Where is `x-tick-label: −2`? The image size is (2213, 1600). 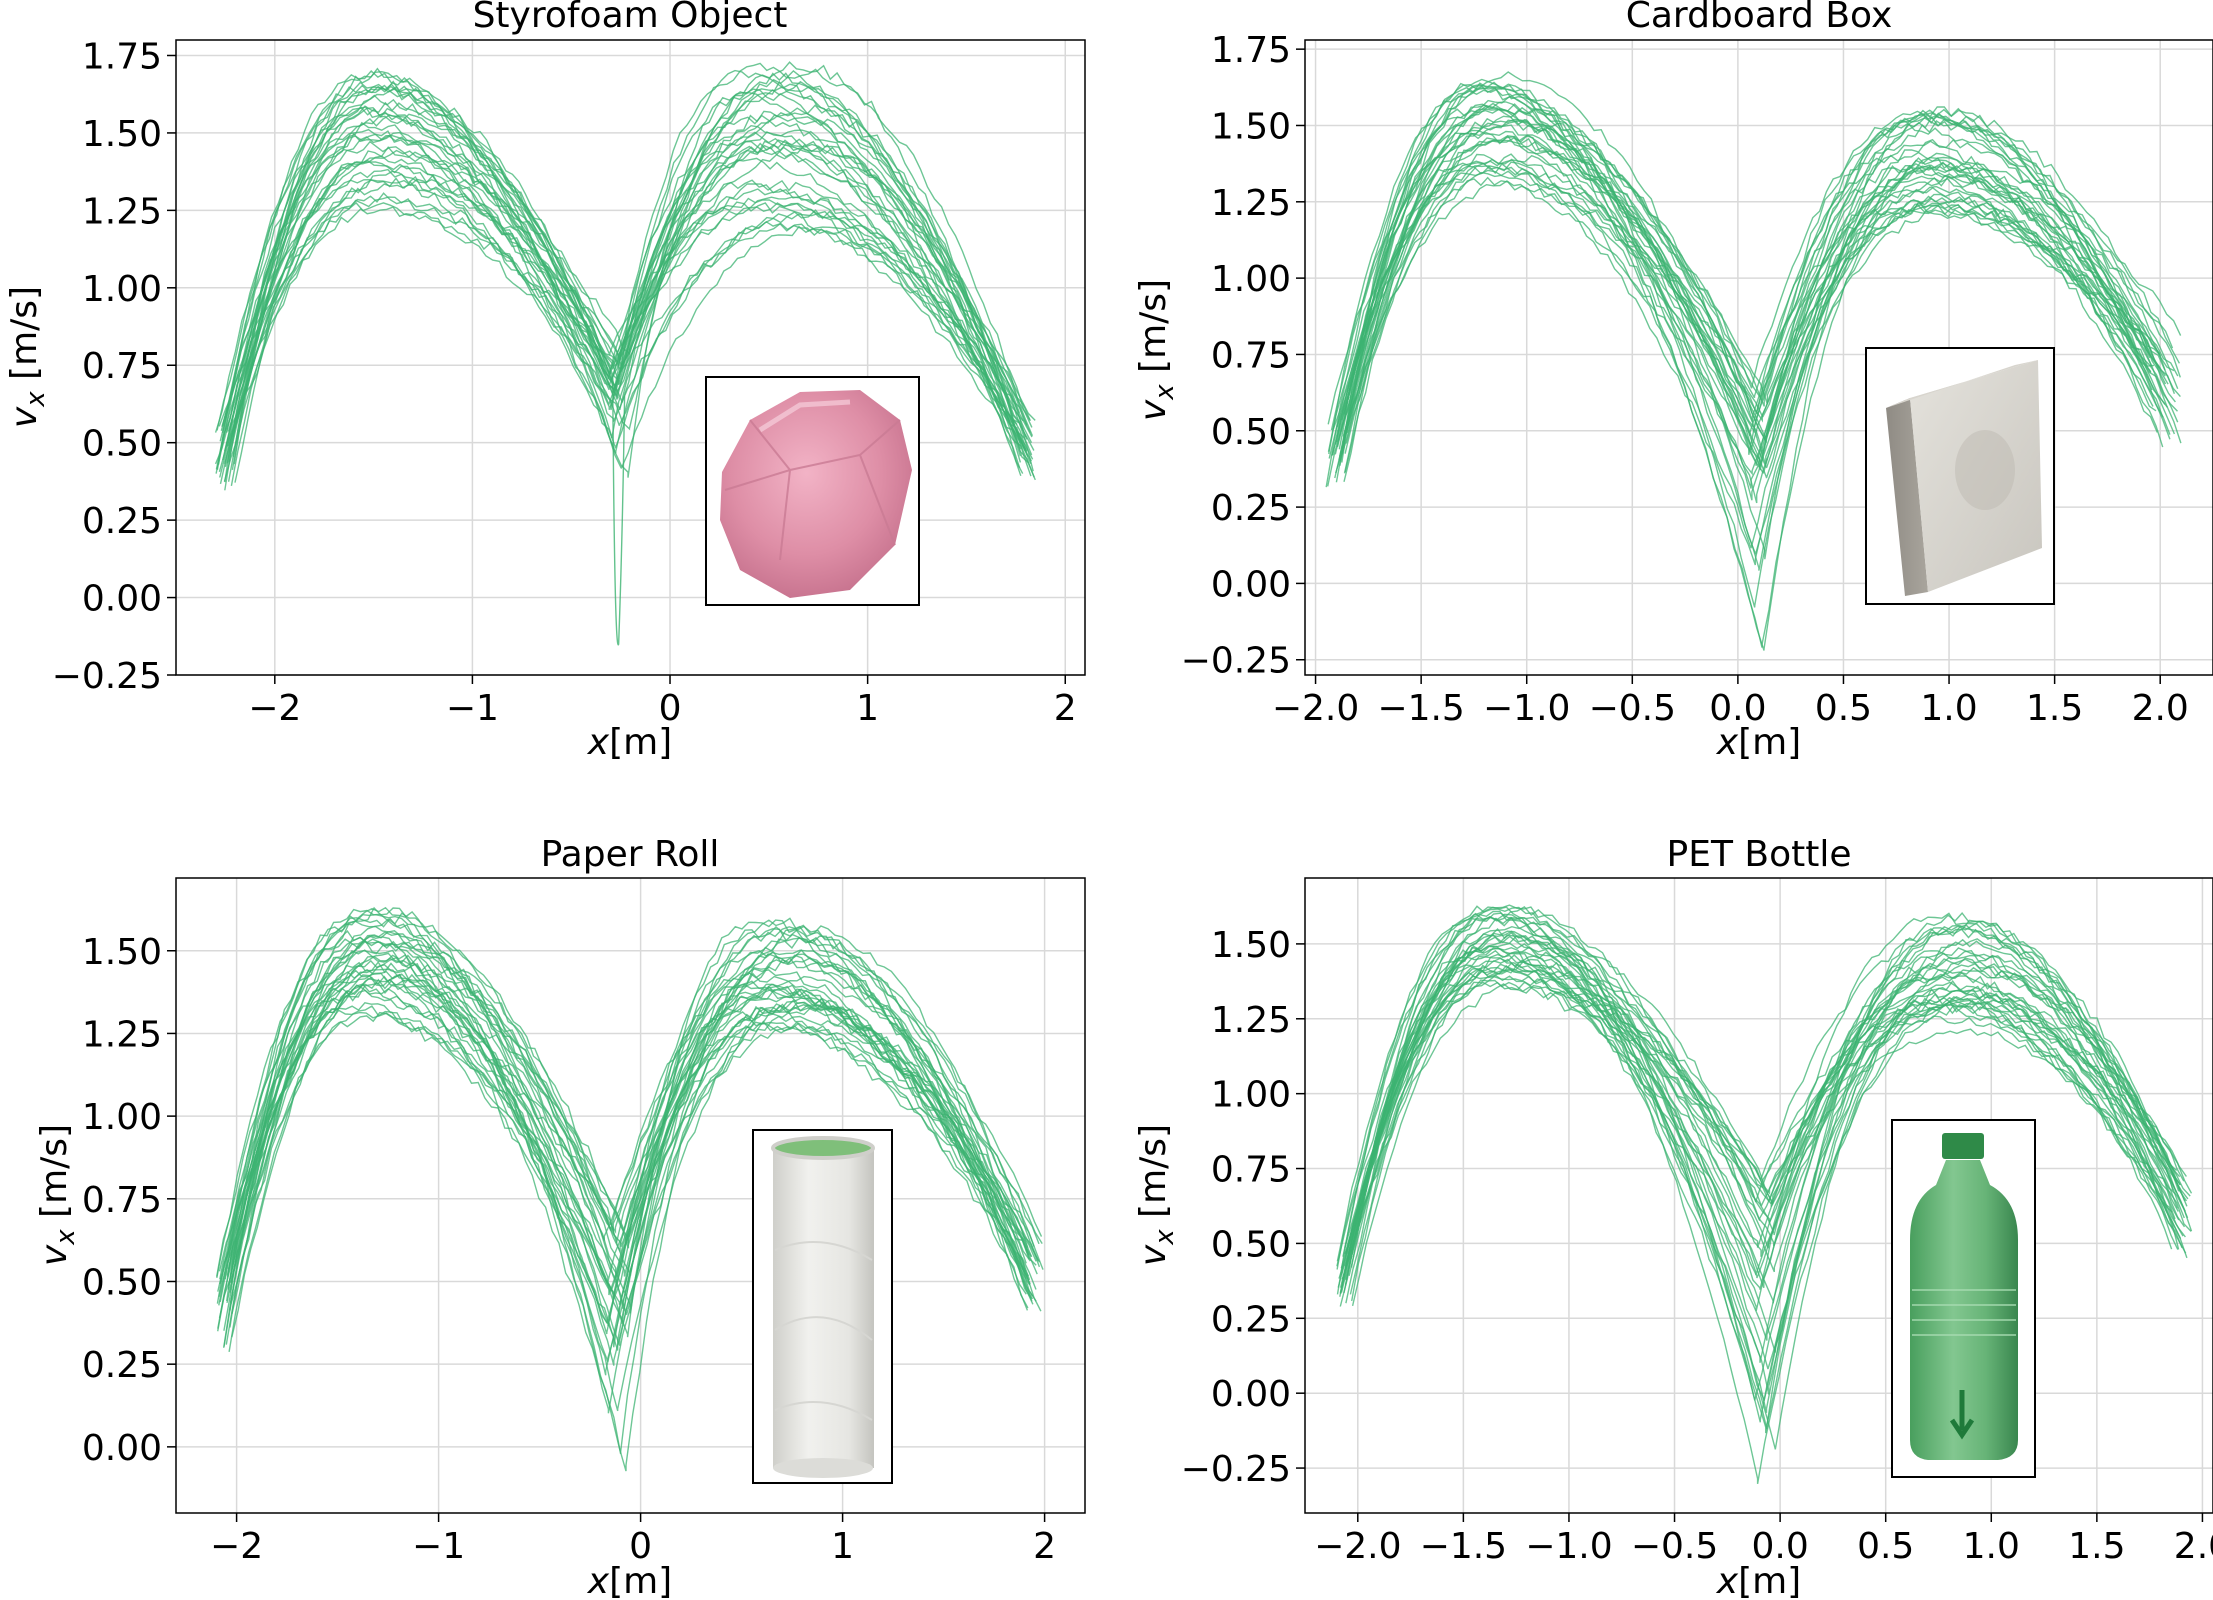 x-tick-label: −2 is located at coordinates (236, 1546).